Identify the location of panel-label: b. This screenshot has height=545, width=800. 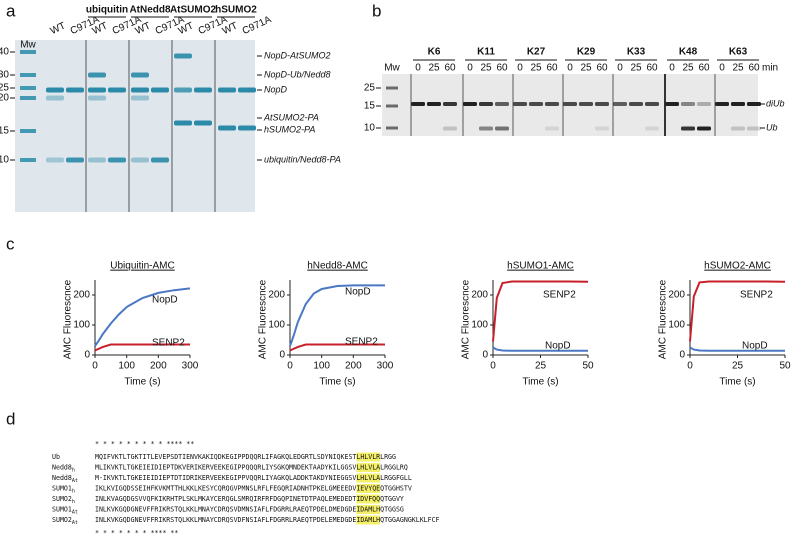
(376, 10).